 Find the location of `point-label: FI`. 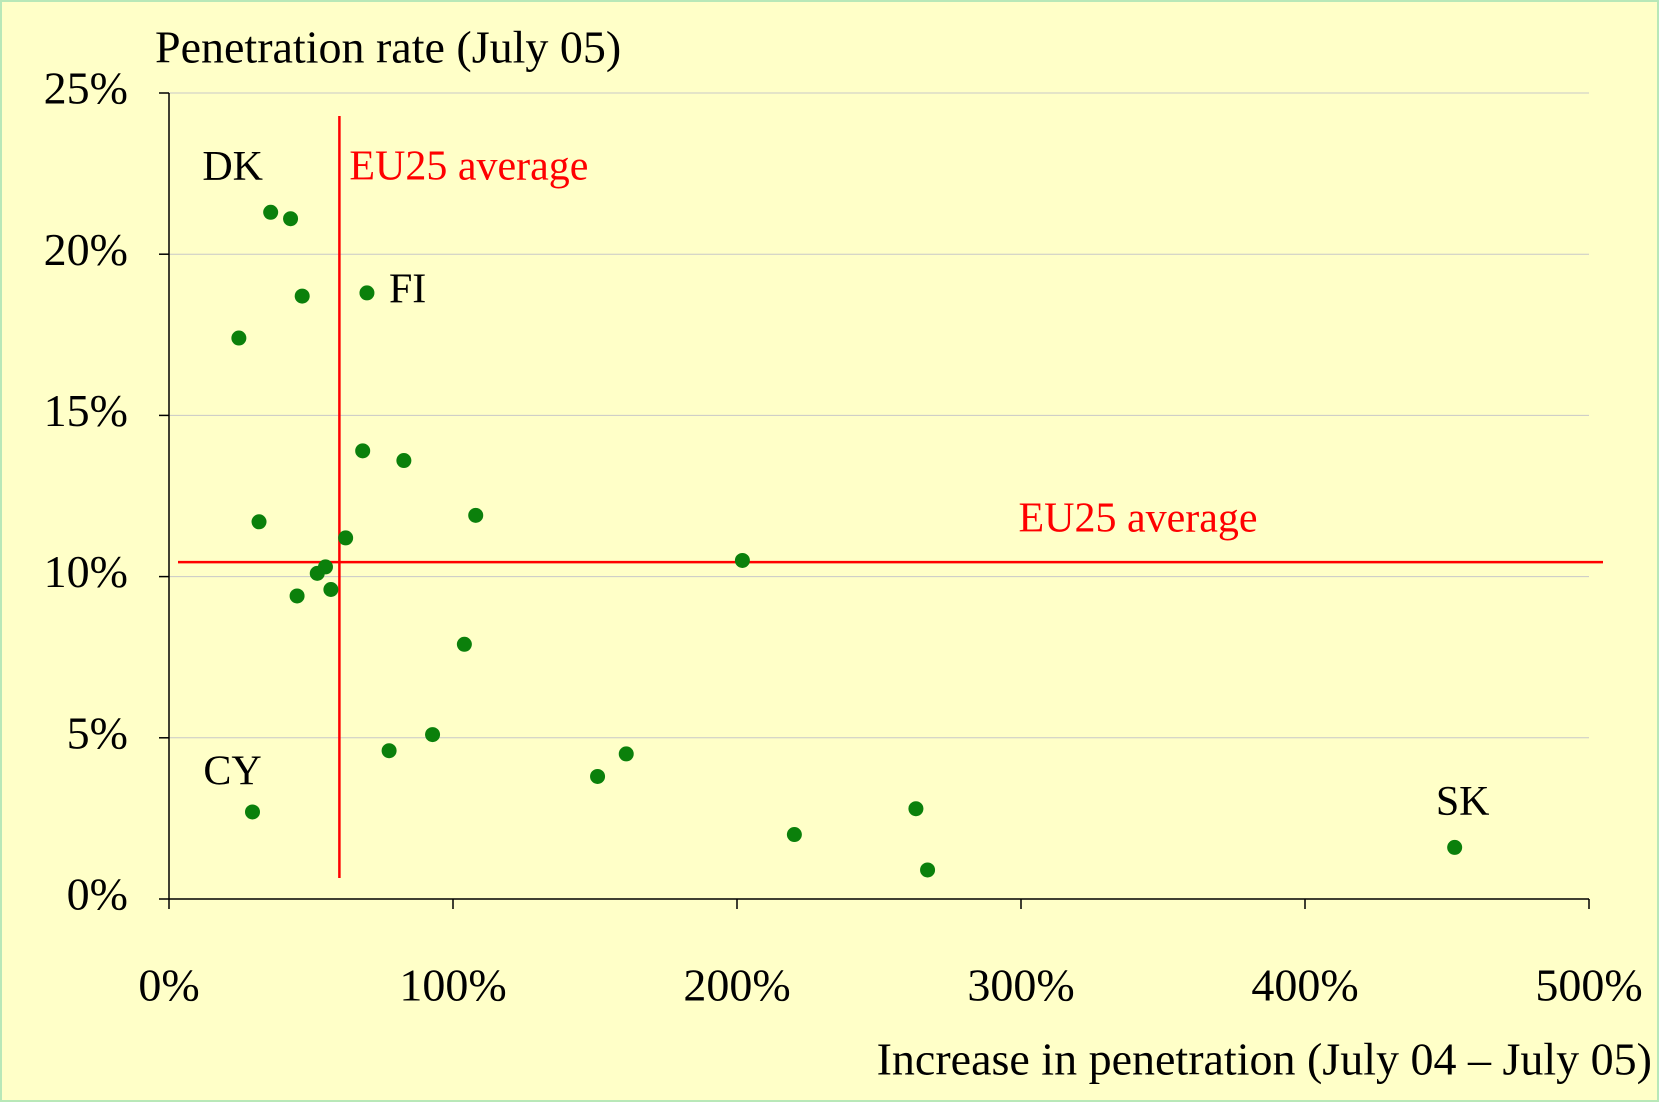

point-label: FI is located at coordinates (407, 290).